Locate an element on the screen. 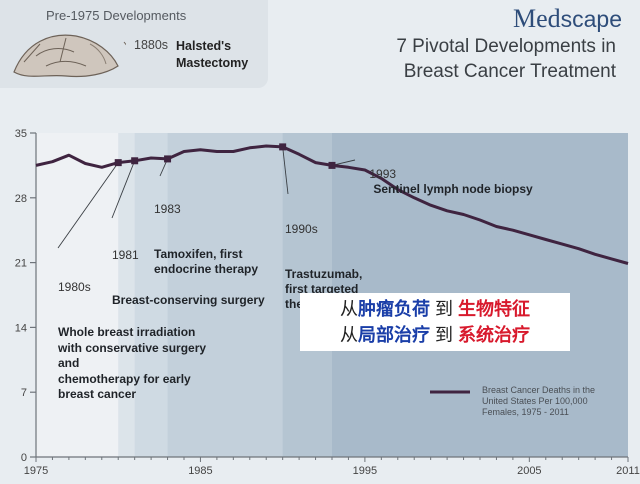  x-tick-label: 2011 is located at coordinates (628, 471).